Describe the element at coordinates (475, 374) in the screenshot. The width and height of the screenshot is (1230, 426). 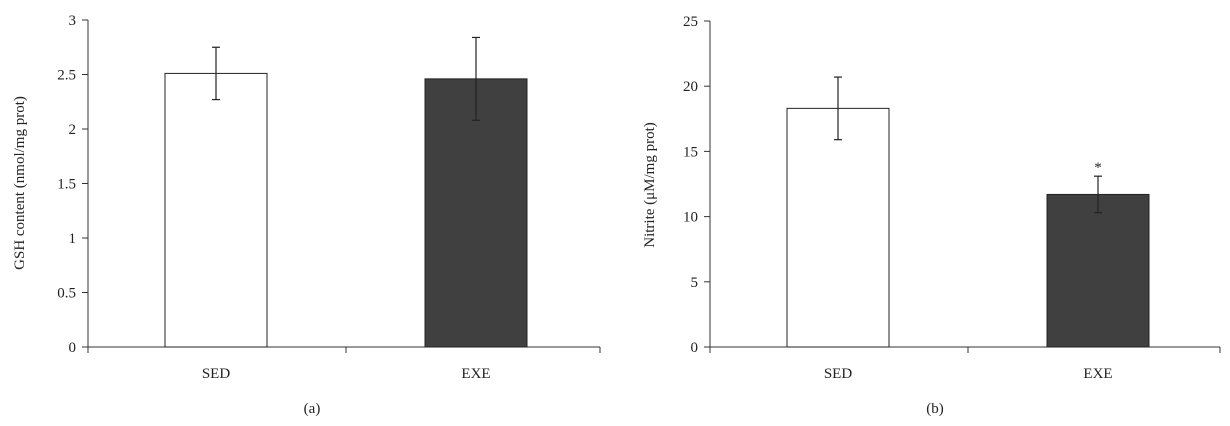
I see `chart-a-x-tick-label: EXE` at that location.